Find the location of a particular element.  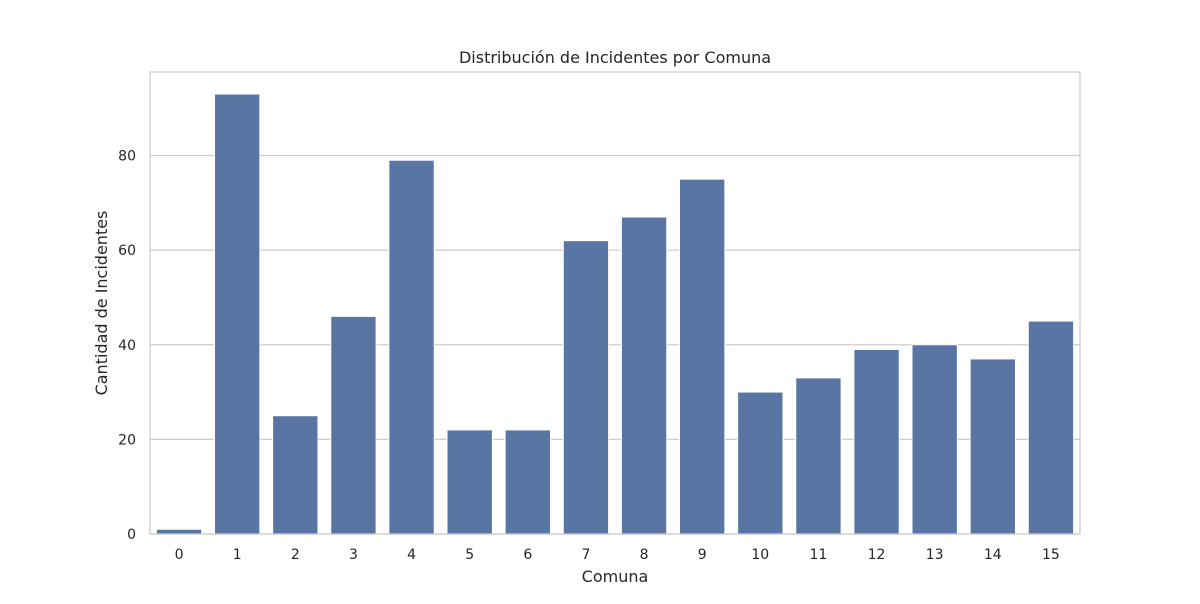

x-tick-label: 2 is located at coordinates (295, 555).